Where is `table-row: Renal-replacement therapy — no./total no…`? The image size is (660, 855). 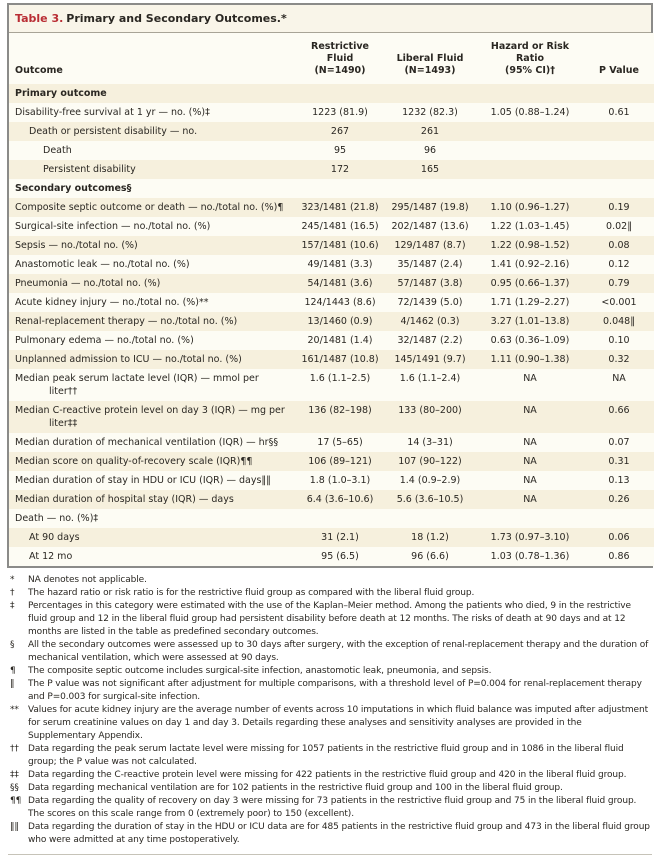
table-row: Renal-replacement therapy — no./total no… is located at coordinates (331, 321).